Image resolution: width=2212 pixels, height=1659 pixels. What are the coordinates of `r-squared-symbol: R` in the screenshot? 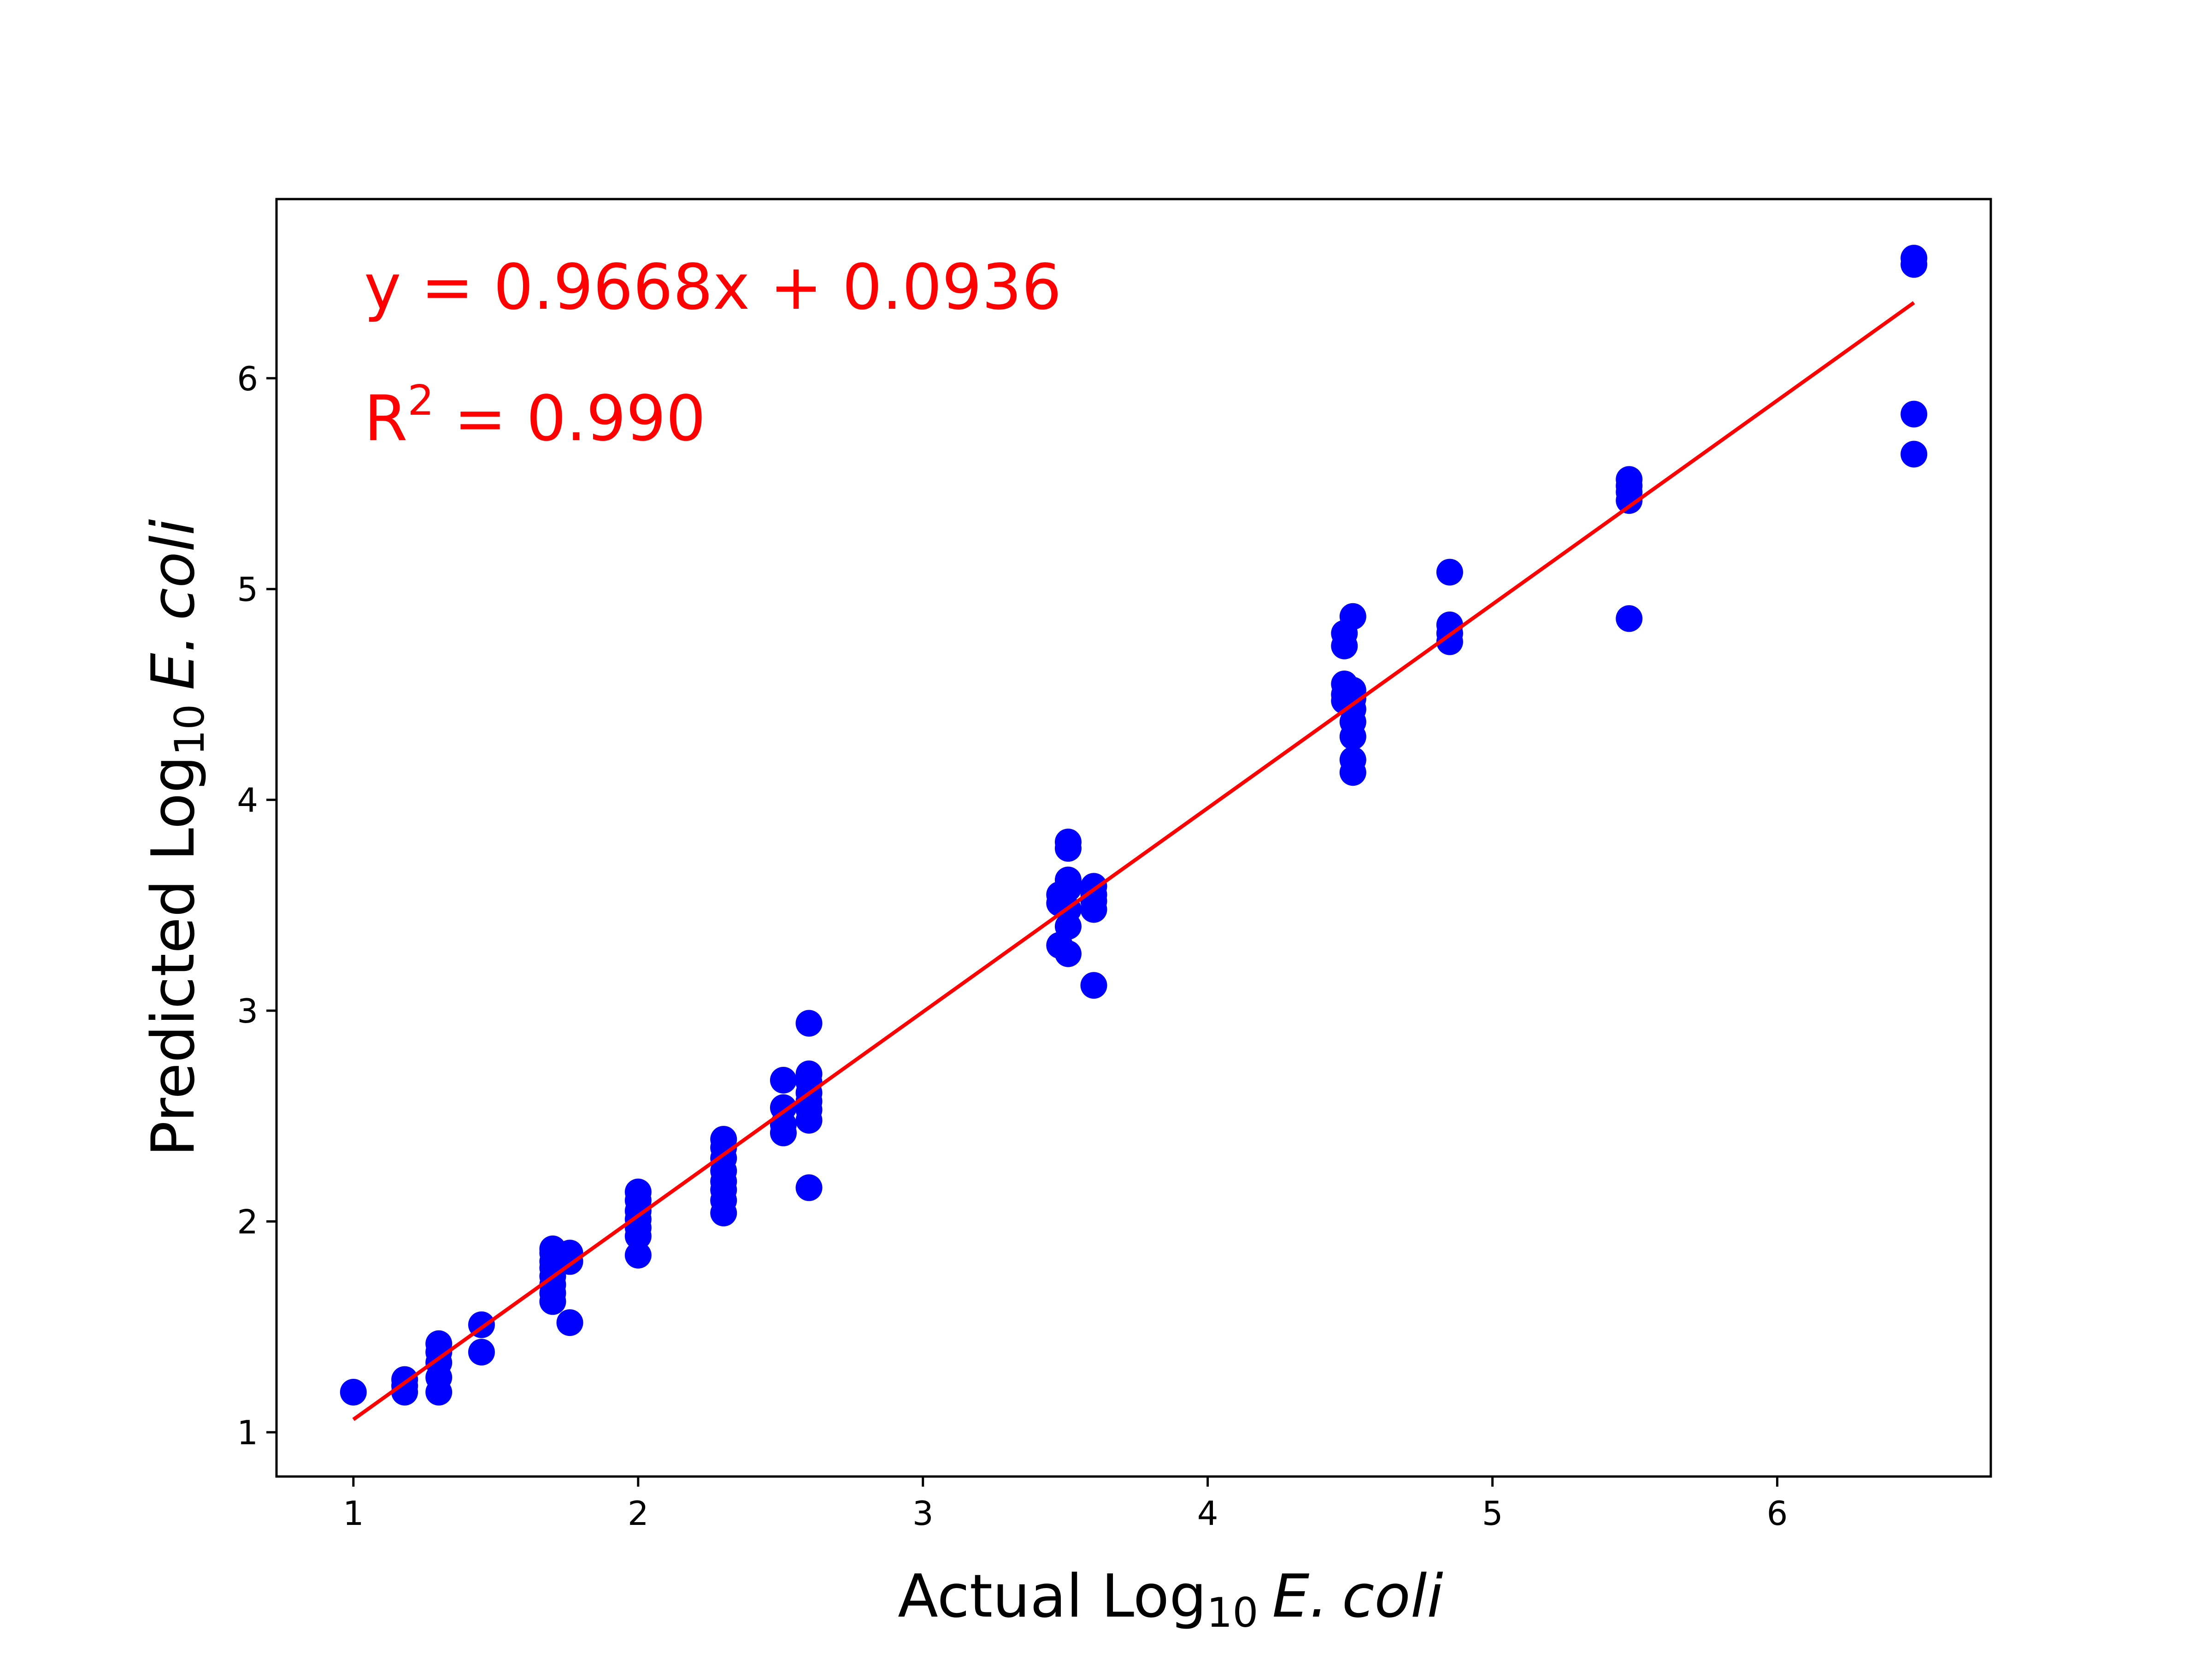 It's located at (386, 418).